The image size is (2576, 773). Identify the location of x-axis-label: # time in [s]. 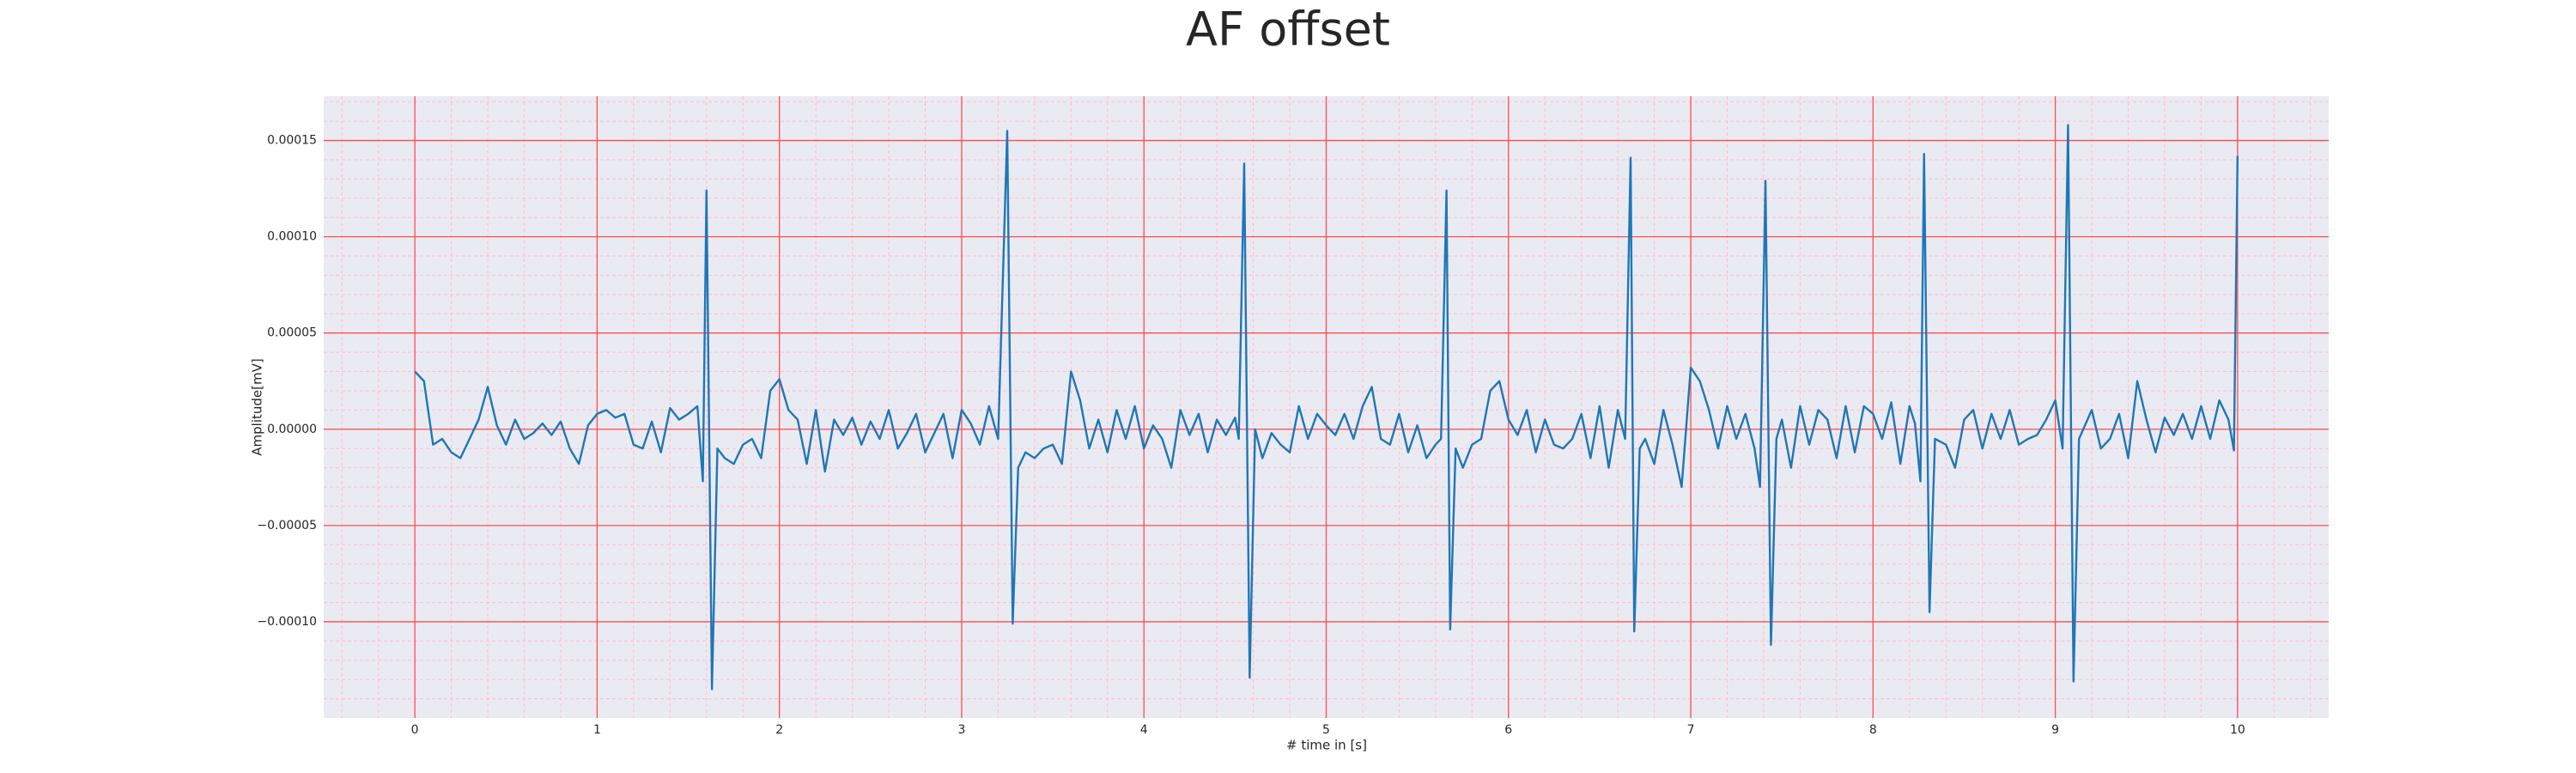
(1327, 745).